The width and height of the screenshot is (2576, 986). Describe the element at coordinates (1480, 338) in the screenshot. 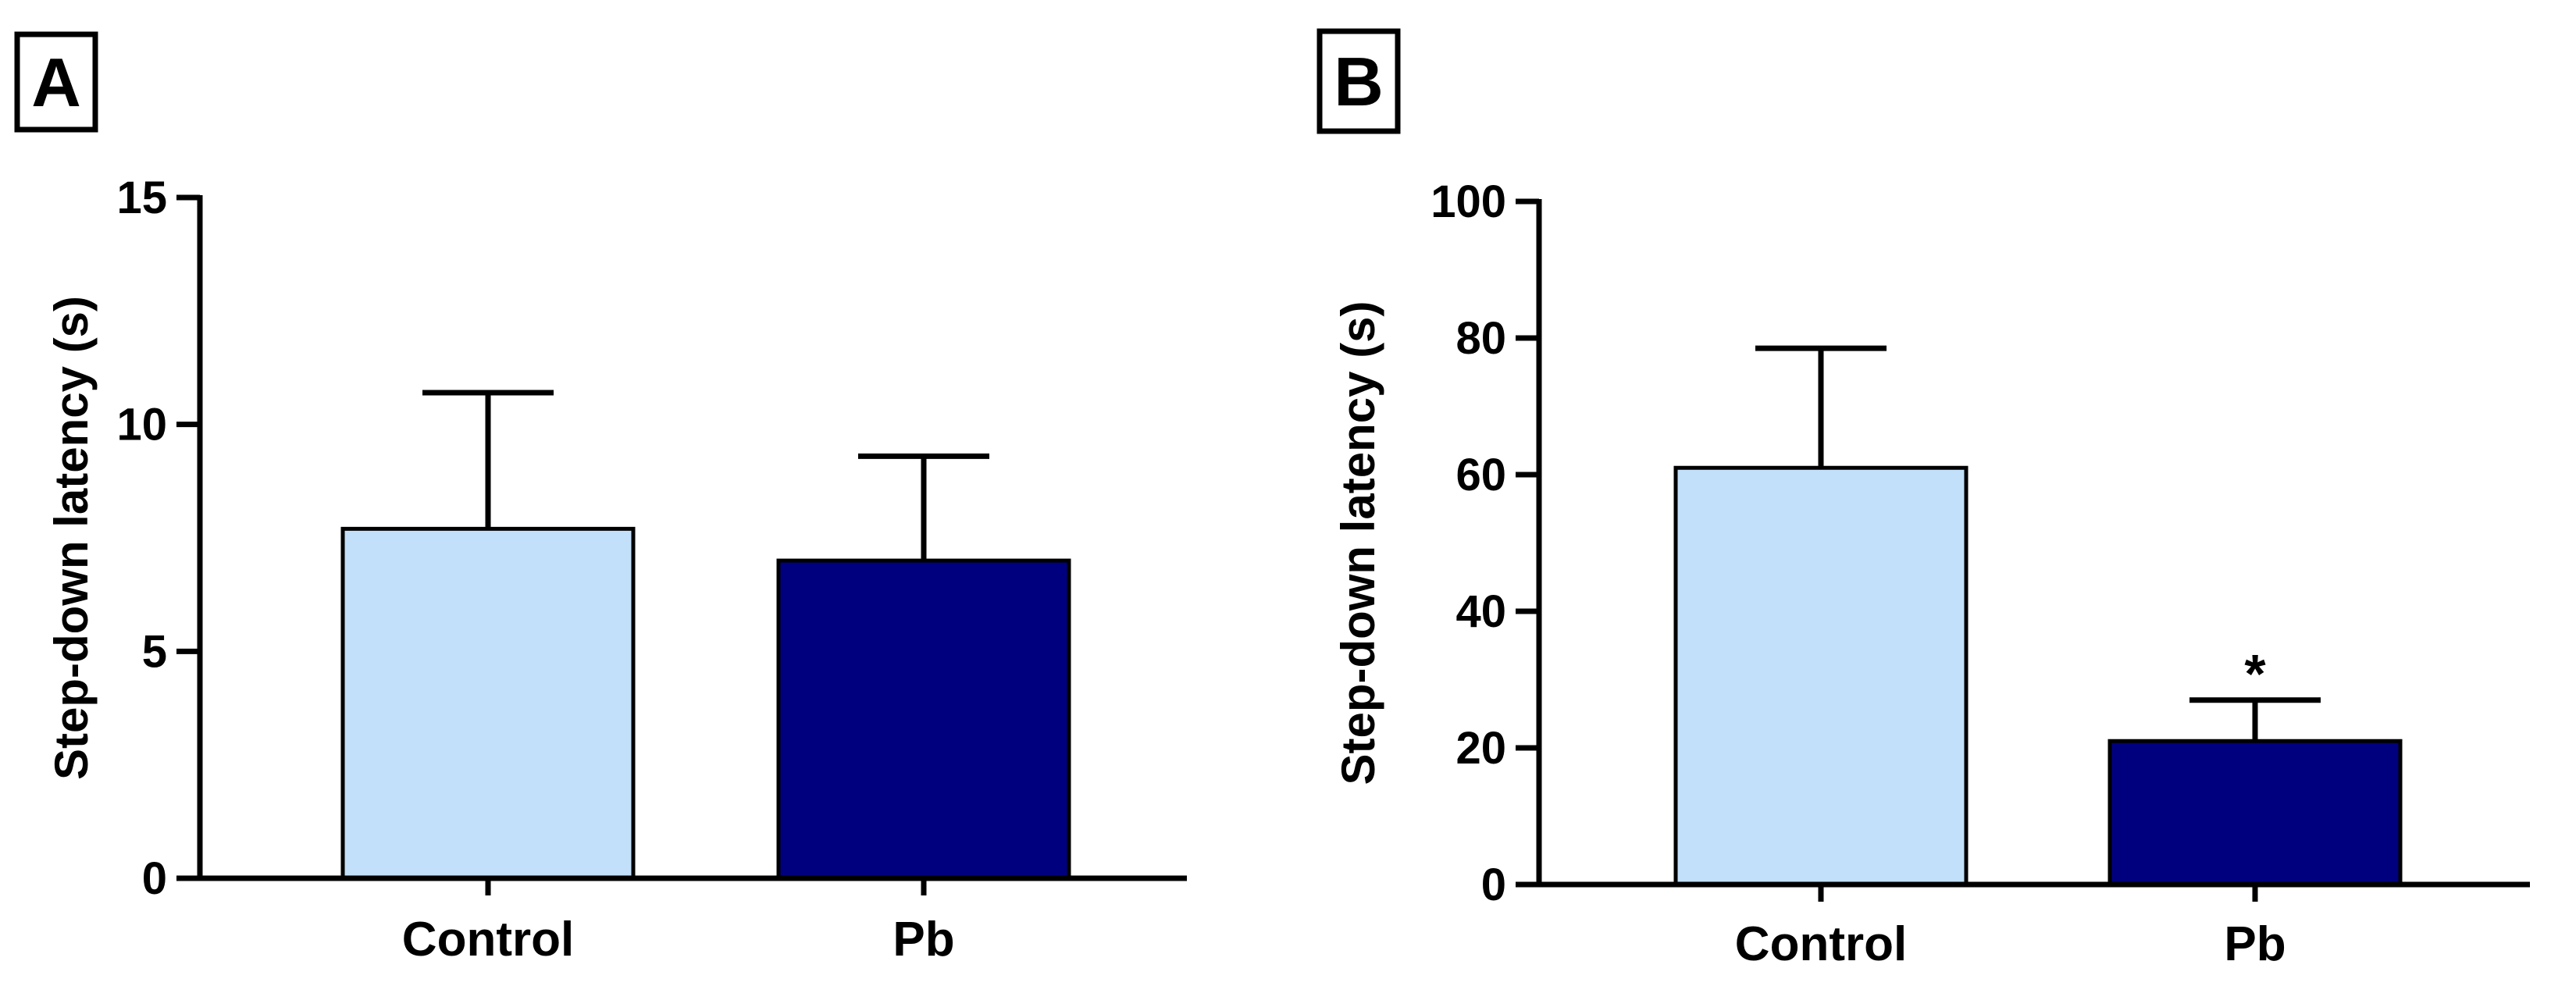

I see `y-tick-label: 80` at that location.